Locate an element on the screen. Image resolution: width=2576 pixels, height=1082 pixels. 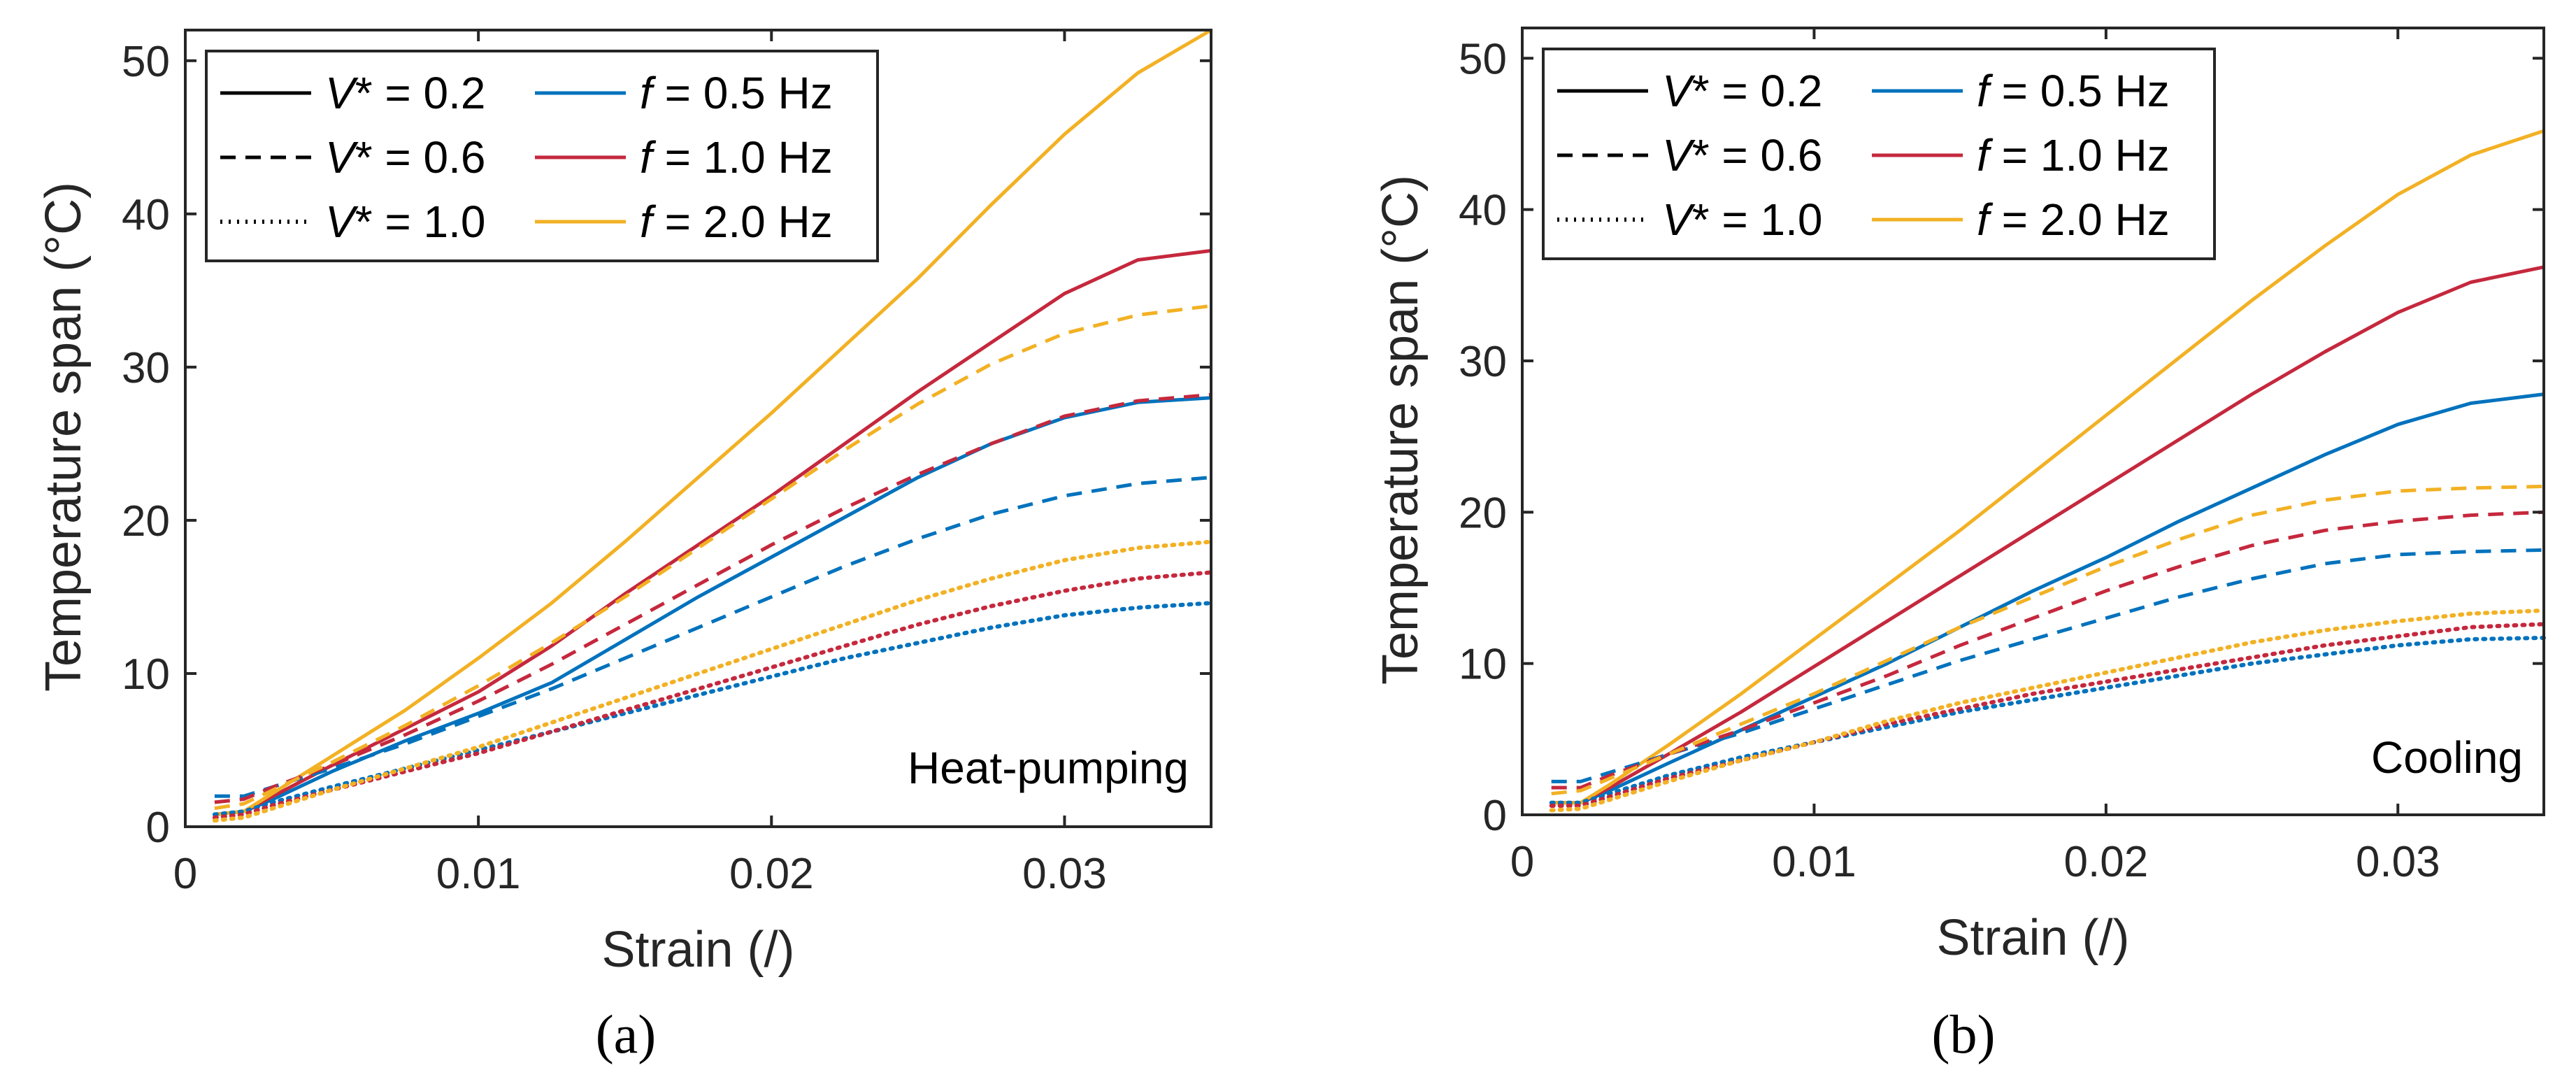
series-line-v06-f20 is located at coordinates (2048, 640).